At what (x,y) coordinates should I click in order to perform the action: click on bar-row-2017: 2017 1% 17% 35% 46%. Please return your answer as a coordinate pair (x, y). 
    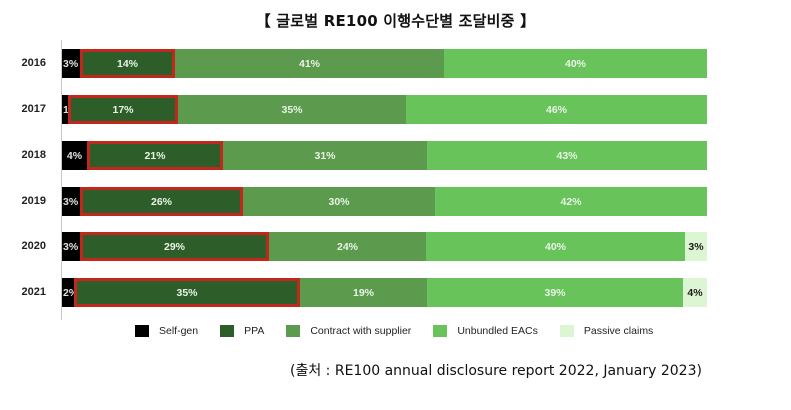
    Looking at the image, I should click on (395, 109).